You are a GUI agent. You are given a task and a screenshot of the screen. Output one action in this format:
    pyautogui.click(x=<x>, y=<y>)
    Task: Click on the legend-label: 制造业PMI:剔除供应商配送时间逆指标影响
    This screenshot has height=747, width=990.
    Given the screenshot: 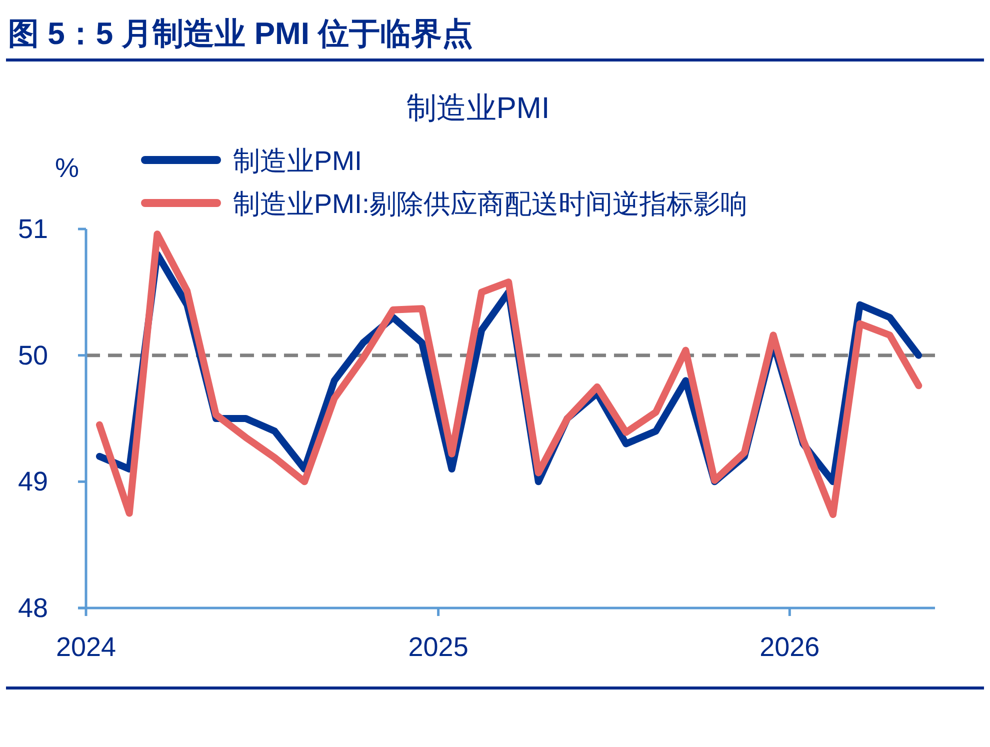 What is the action you would take?
    pyautogui.click(x=490, y=204)
    